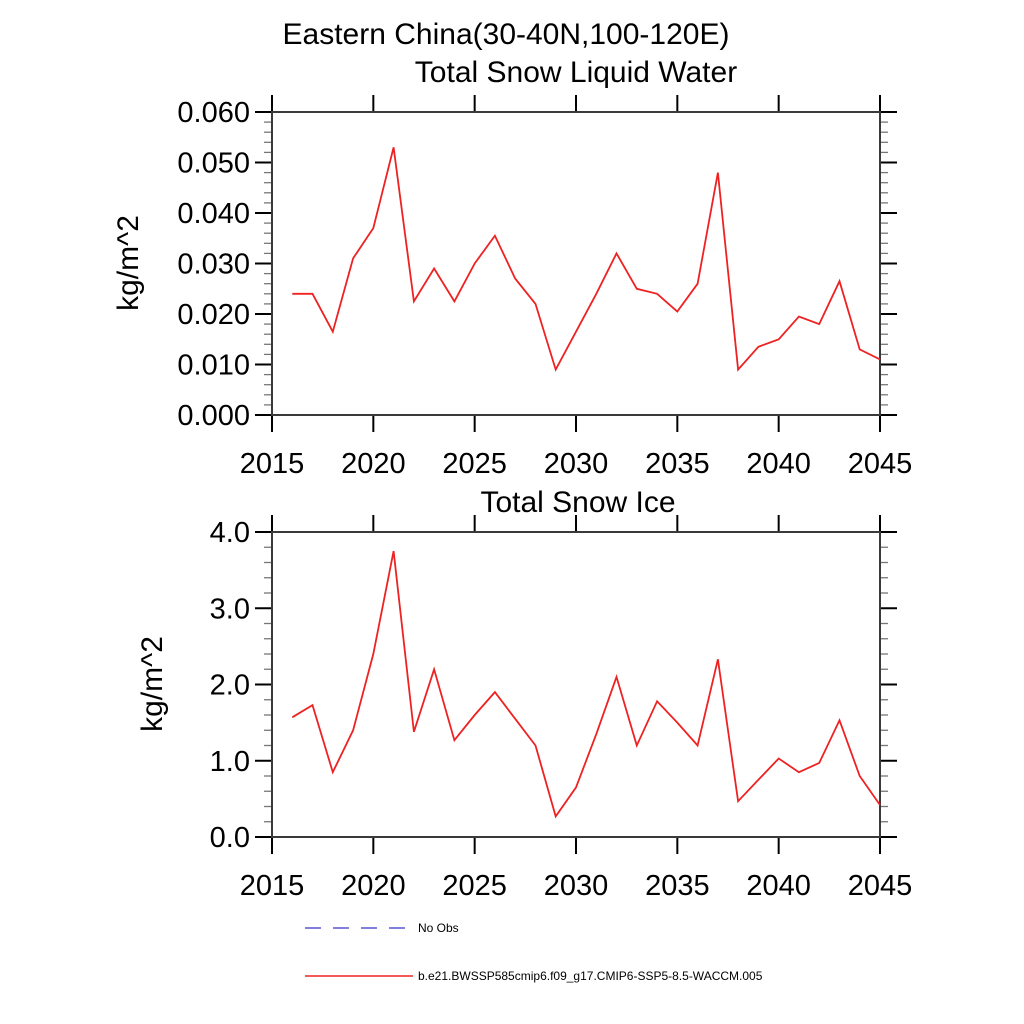 The image size is (1024, 1024). What do you see at coordinates (213, 416) in the screenshot?
I see `y-tick-label: 0.000` at bounding box center [213, 416].